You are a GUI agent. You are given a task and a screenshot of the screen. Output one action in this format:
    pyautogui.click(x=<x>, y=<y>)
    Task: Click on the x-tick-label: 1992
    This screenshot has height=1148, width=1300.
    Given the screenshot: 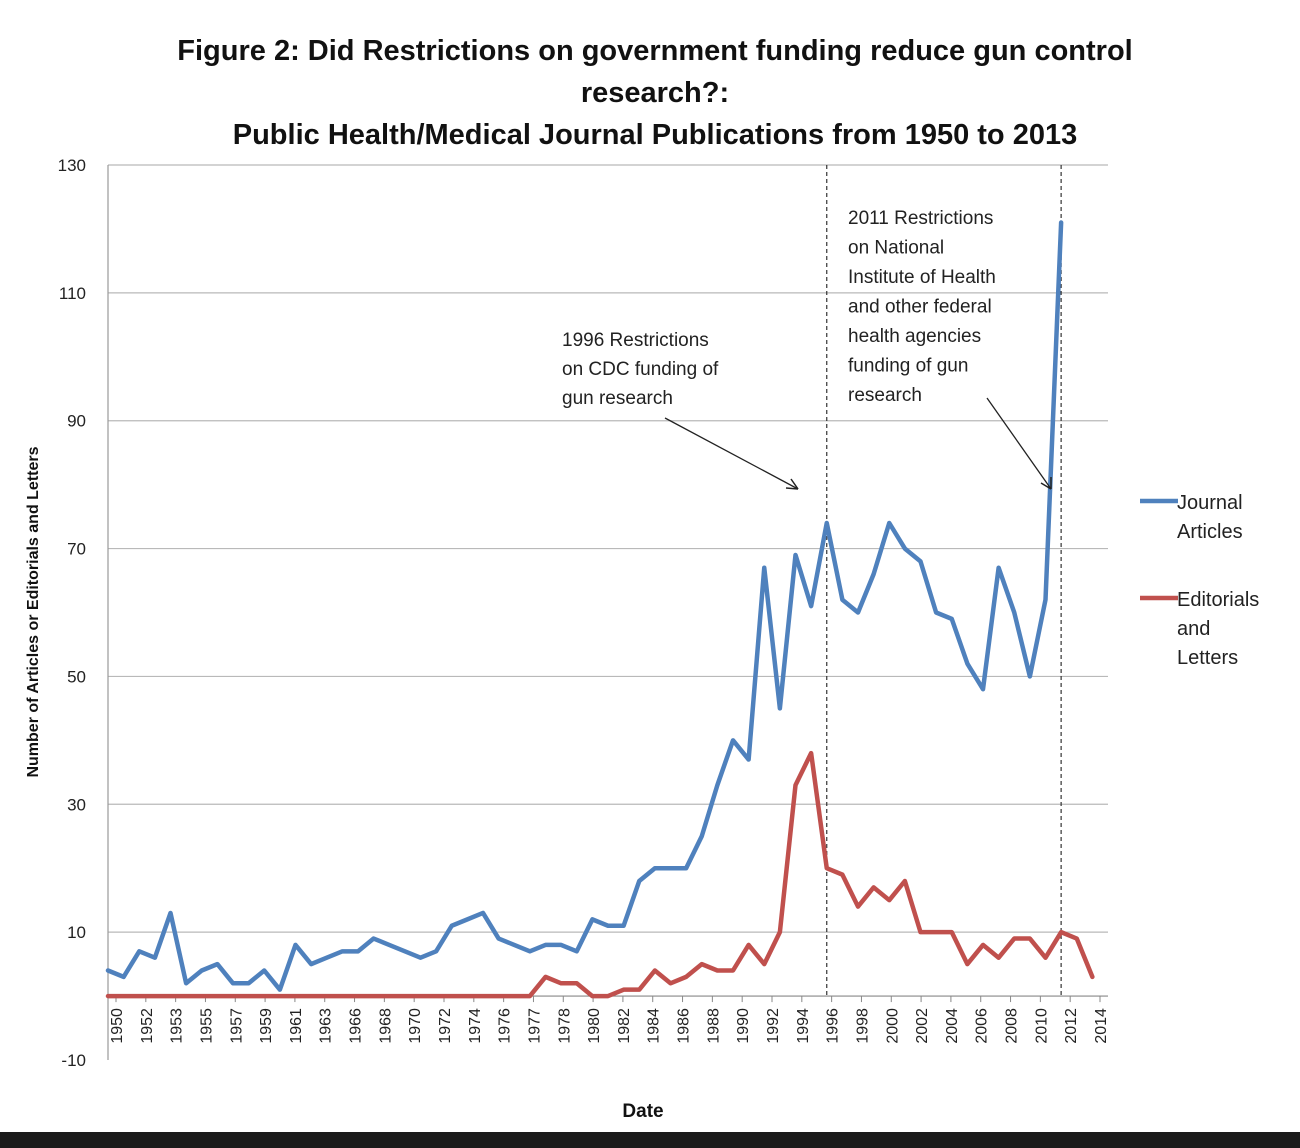 What is the action you would take?
    pyautogui.click(x=773, y=1026)
    